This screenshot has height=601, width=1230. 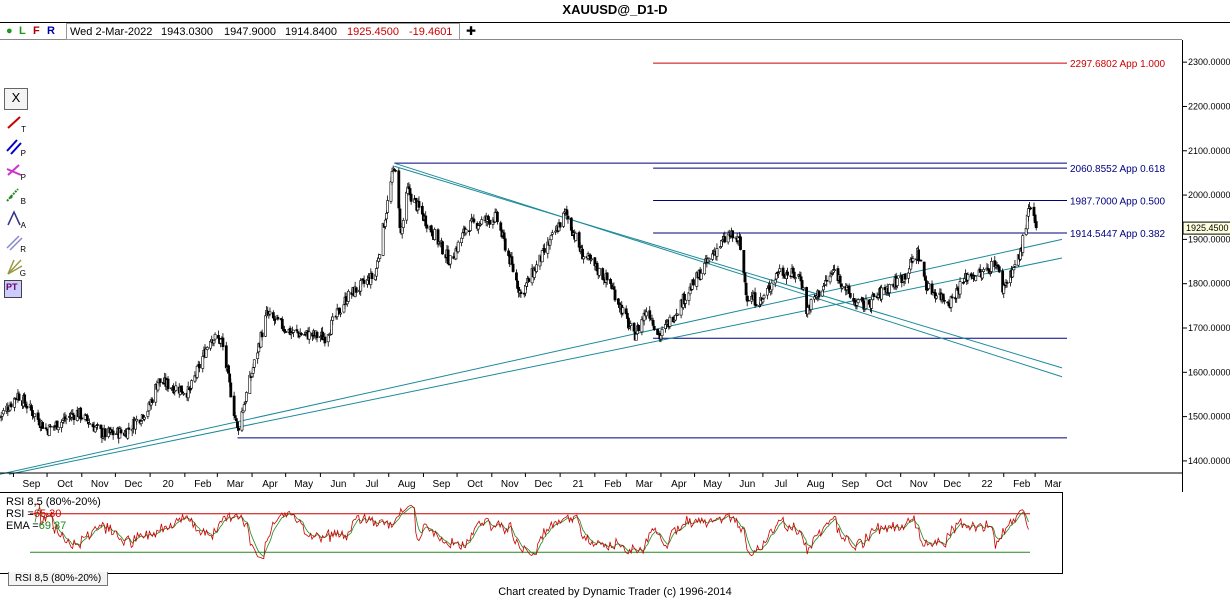 I want to click on y-tick-label: 1400.0000, so click(x=1209, y=461).